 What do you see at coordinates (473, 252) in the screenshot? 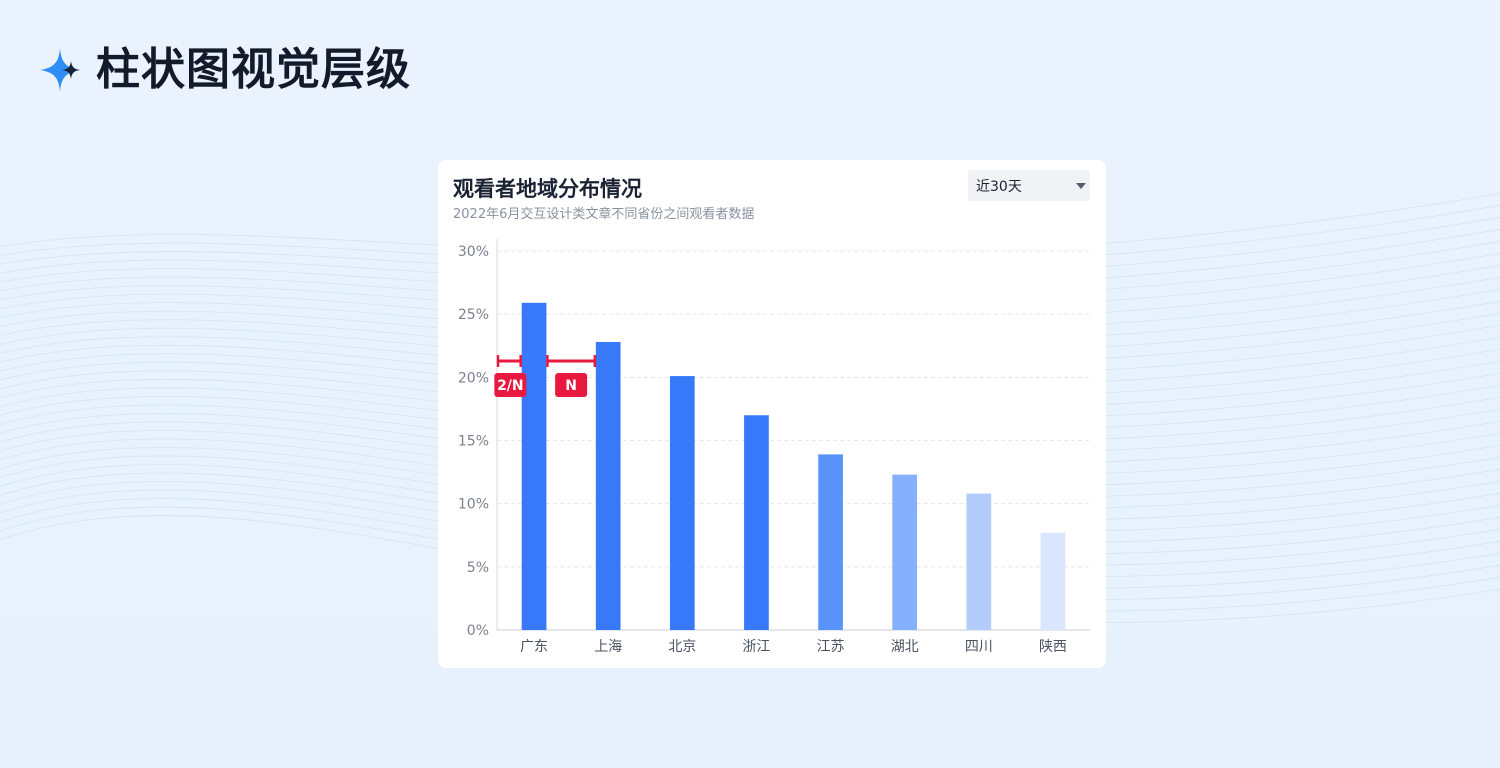
I see `y-tick-label: 30%` at bounding box center [473, 252].